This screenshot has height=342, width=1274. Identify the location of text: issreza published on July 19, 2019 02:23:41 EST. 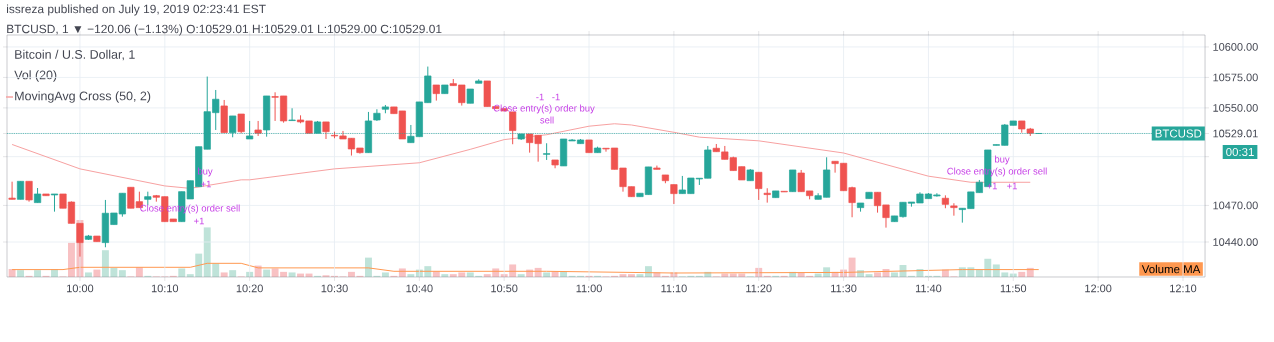
(136, 10).